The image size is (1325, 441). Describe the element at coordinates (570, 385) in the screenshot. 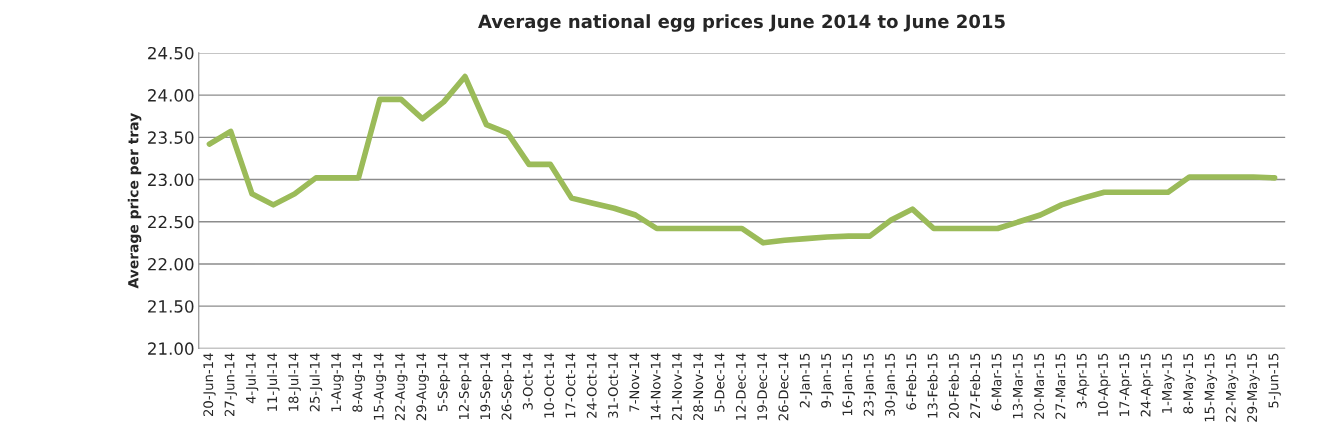

I see `x-tick-label: 17-Oct-14` at that location.